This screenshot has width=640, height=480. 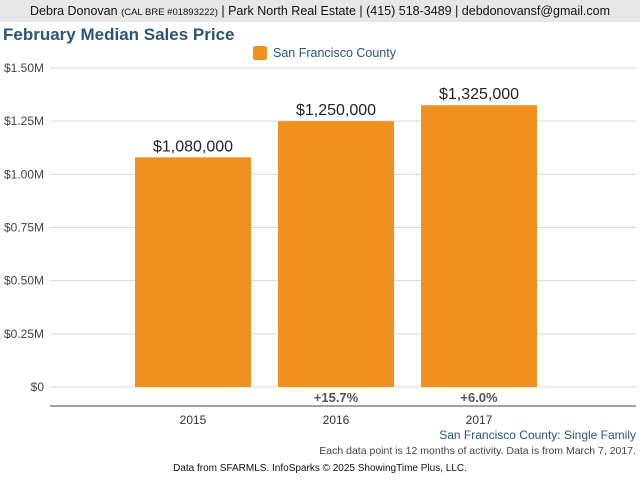 What do you see at coordinates (24, 281) in the screenshot?
I see `y-tick-label: $0.50M` at bounding box center [24, 281].